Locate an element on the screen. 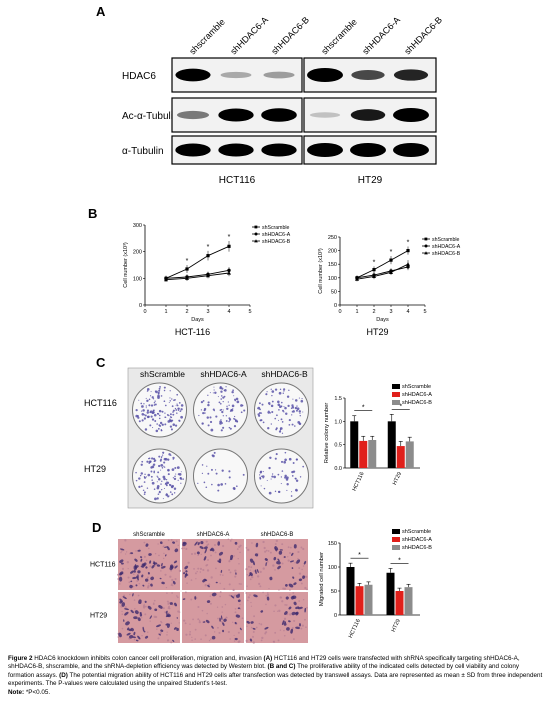  caption-a-label: (A) is located at coordinates (268, 658).